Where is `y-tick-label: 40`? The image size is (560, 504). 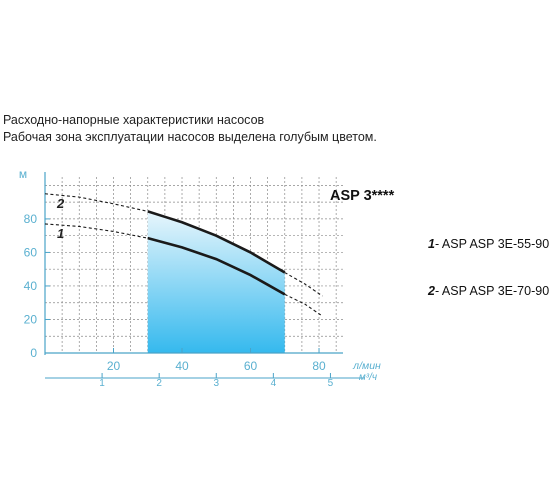 y-tick-label: 40 is located at coordinates (31, 286).